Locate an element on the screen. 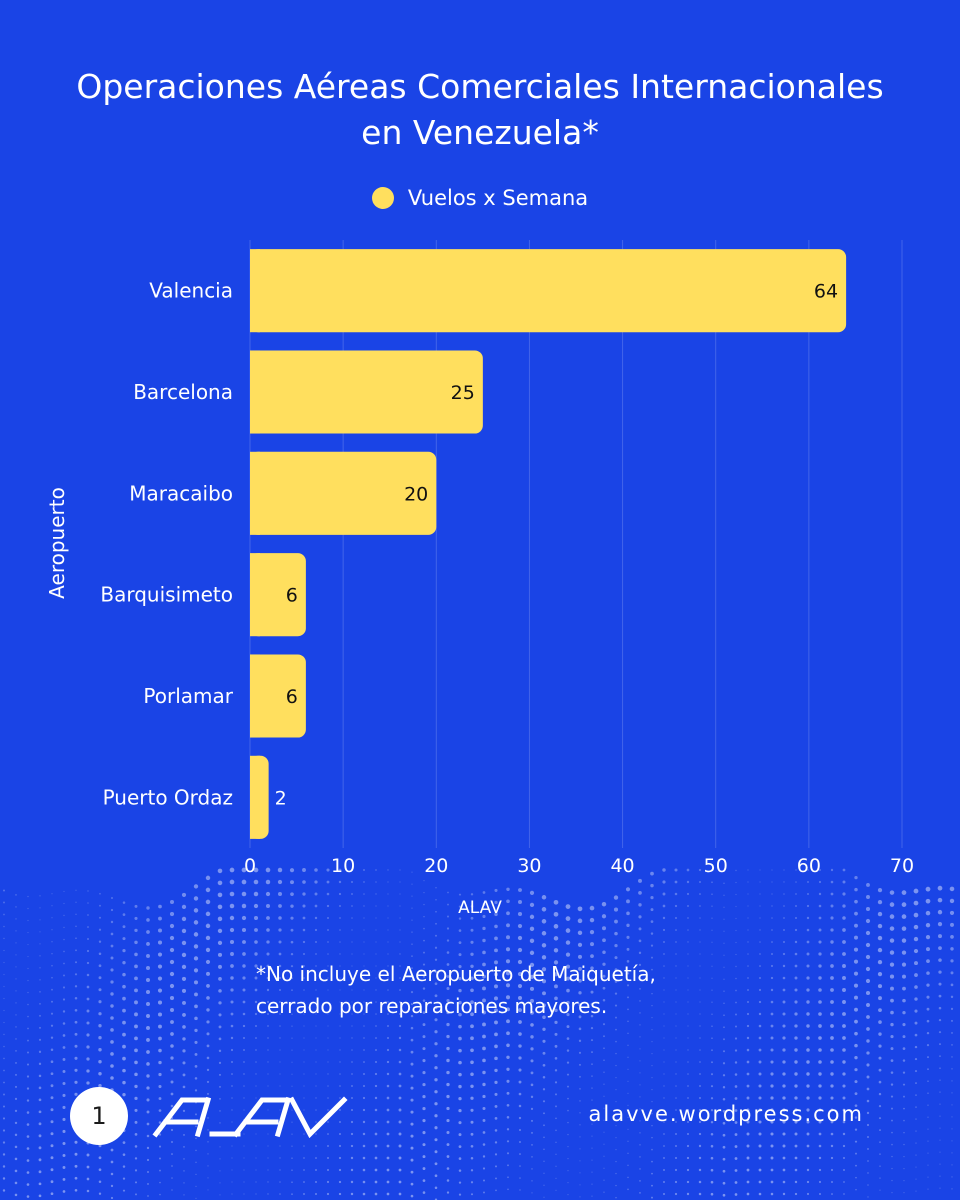 This screenshot has width=960, height=1200. category-label: Maracaibo is located at coordinates (181, 493).